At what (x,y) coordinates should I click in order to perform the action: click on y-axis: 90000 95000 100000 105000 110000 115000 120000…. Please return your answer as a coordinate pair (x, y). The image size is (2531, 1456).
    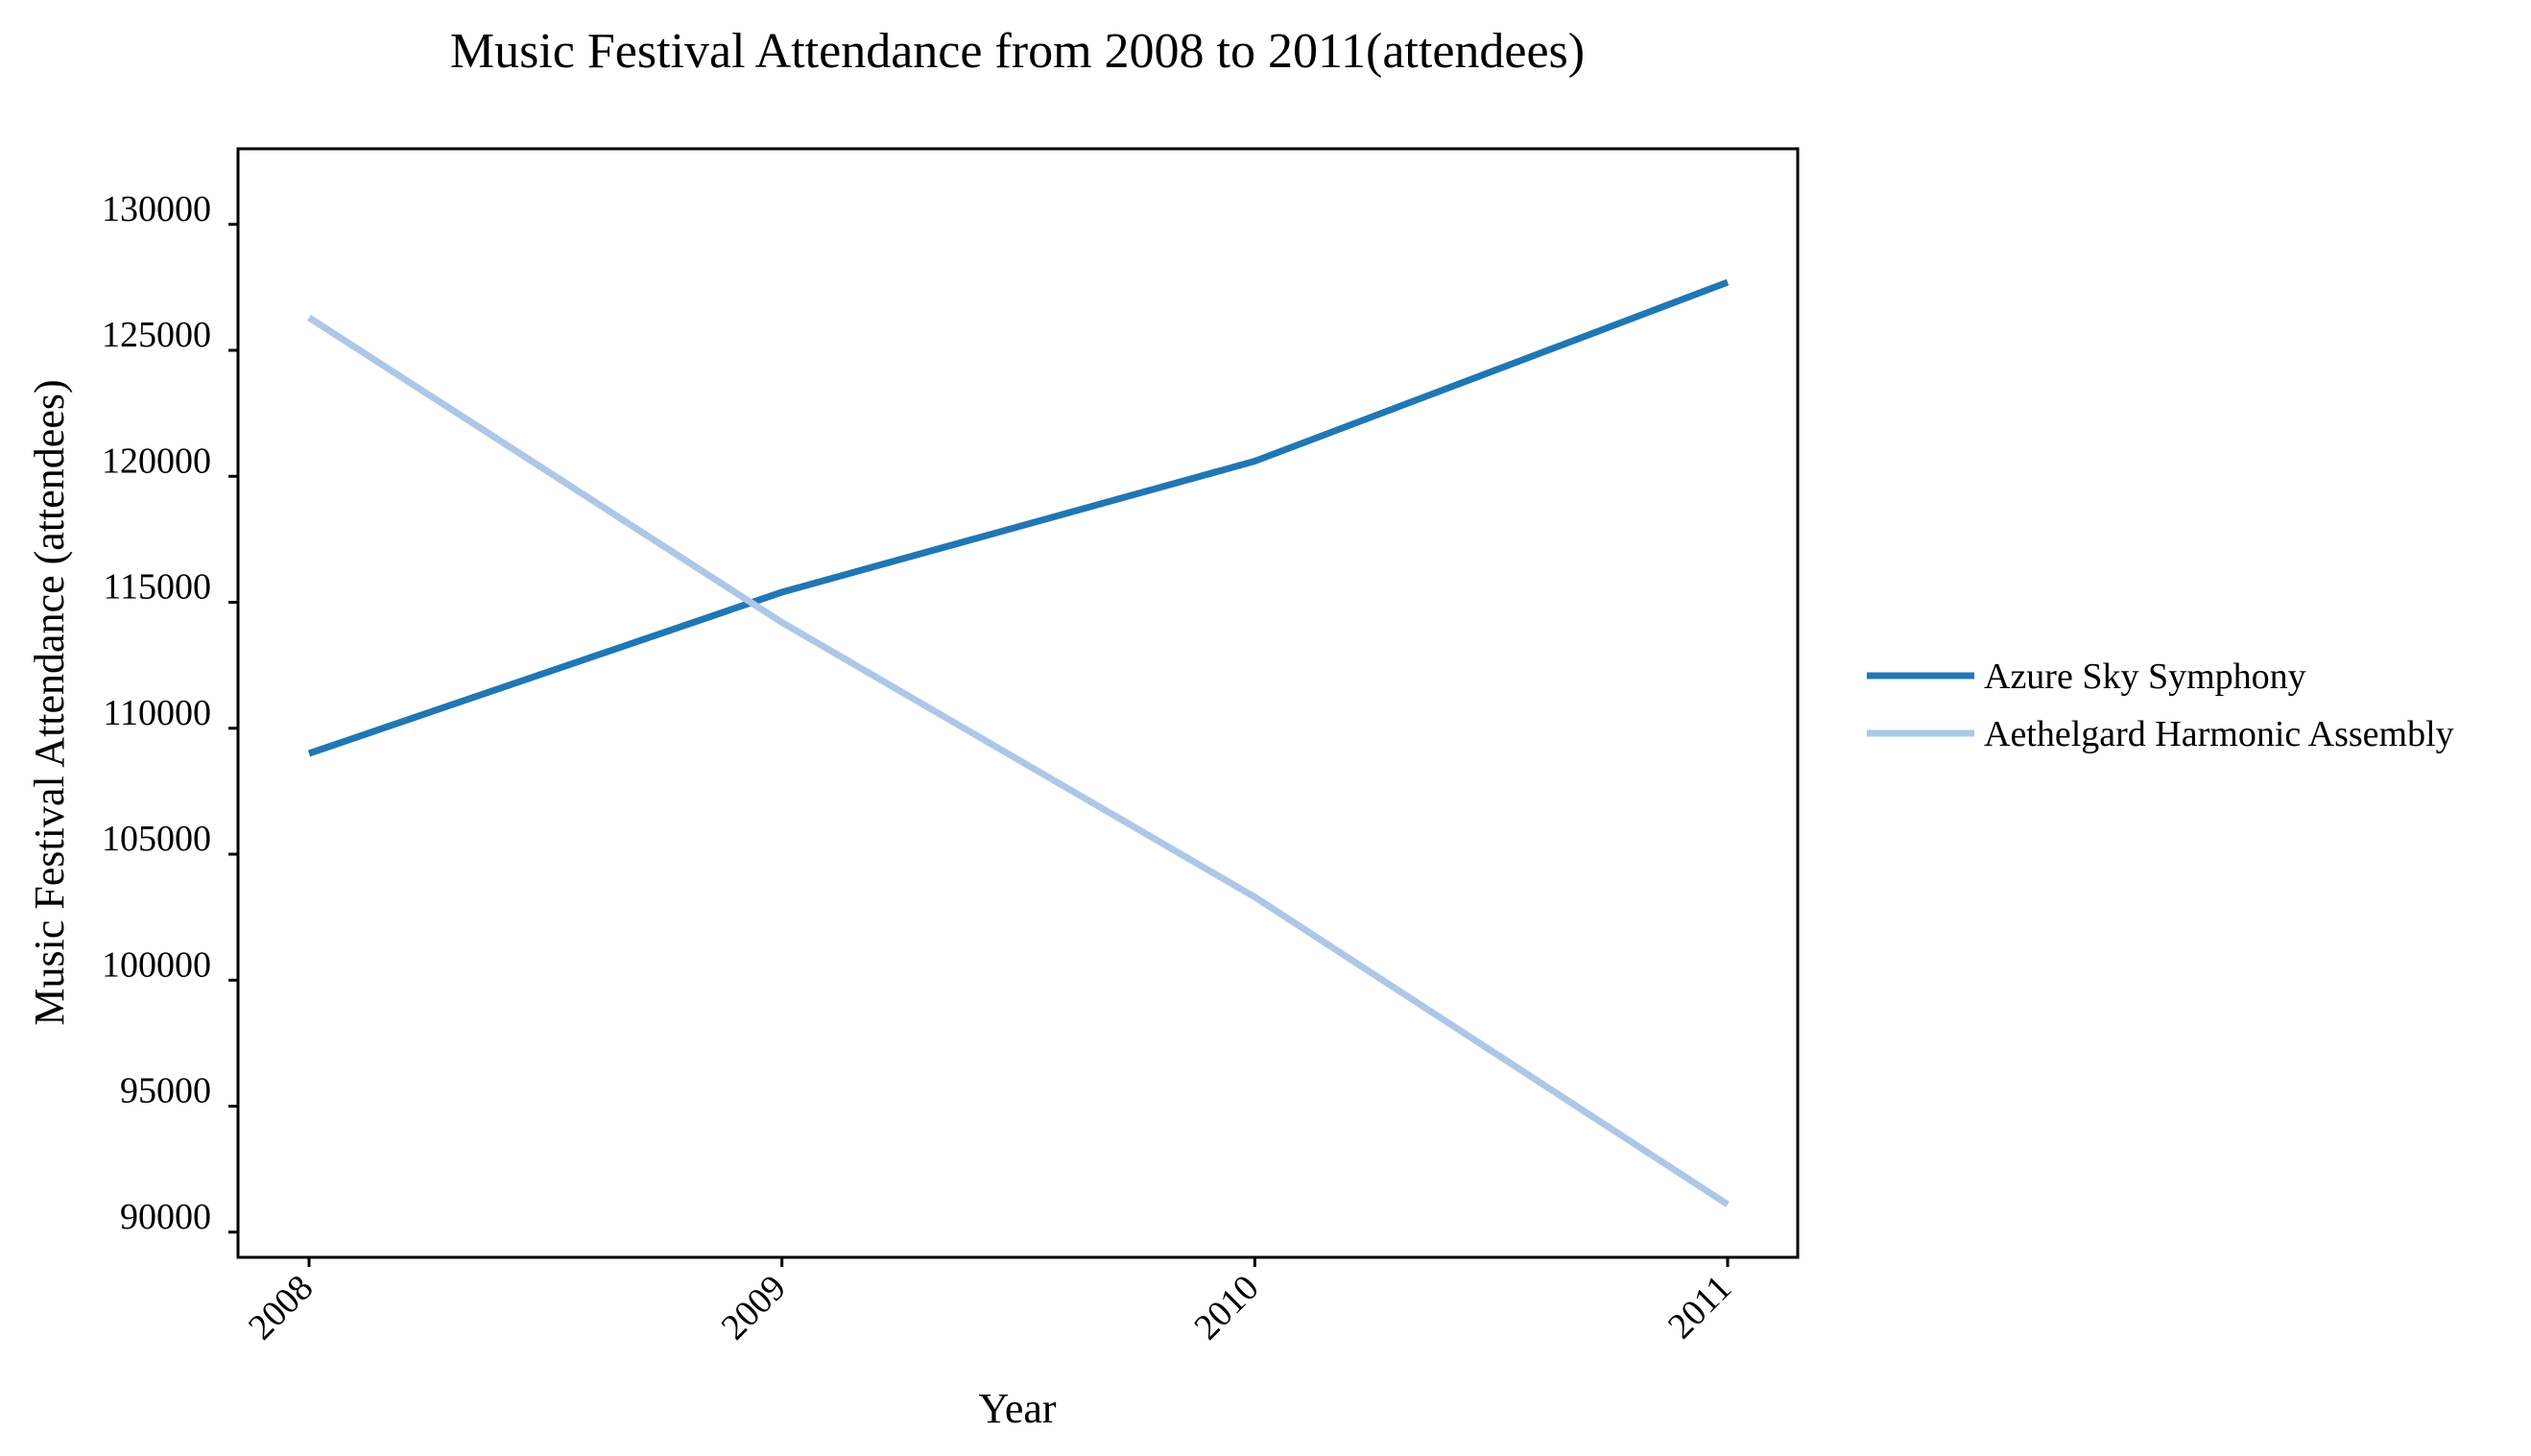
    Looking at the image, I should click on (170, 713).